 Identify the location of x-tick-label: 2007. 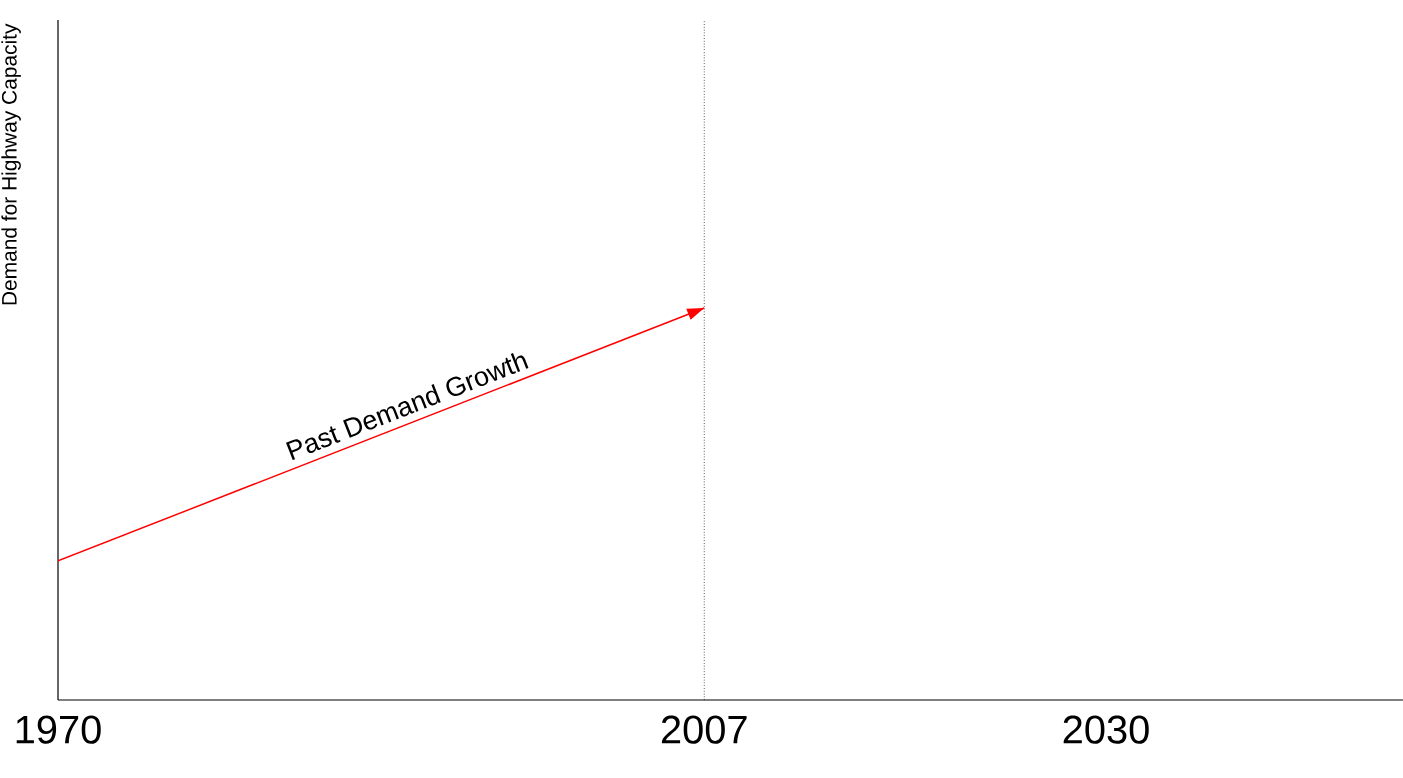
(704, 729).